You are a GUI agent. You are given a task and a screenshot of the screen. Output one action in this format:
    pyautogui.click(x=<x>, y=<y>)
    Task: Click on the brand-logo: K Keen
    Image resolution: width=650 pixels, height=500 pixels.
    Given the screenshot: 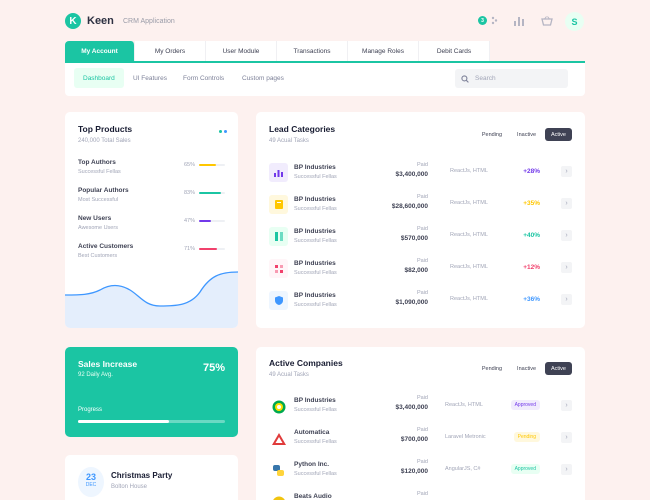 What is the action you would take?
    pyautogui.click(x=89, y=21)
    